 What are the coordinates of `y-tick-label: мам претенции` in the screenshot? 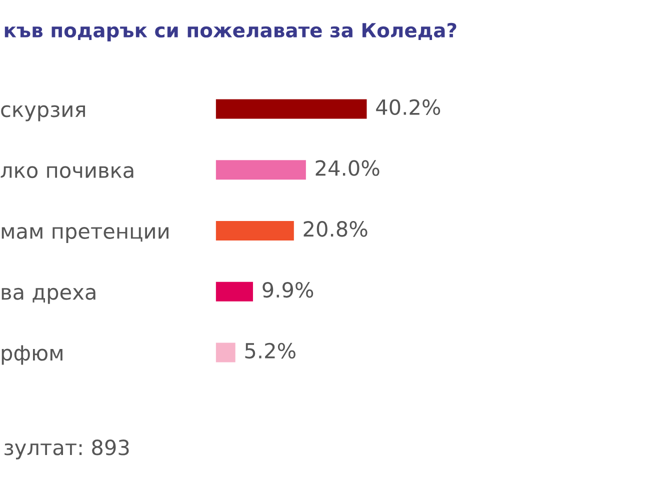 It's located at (85, 235).